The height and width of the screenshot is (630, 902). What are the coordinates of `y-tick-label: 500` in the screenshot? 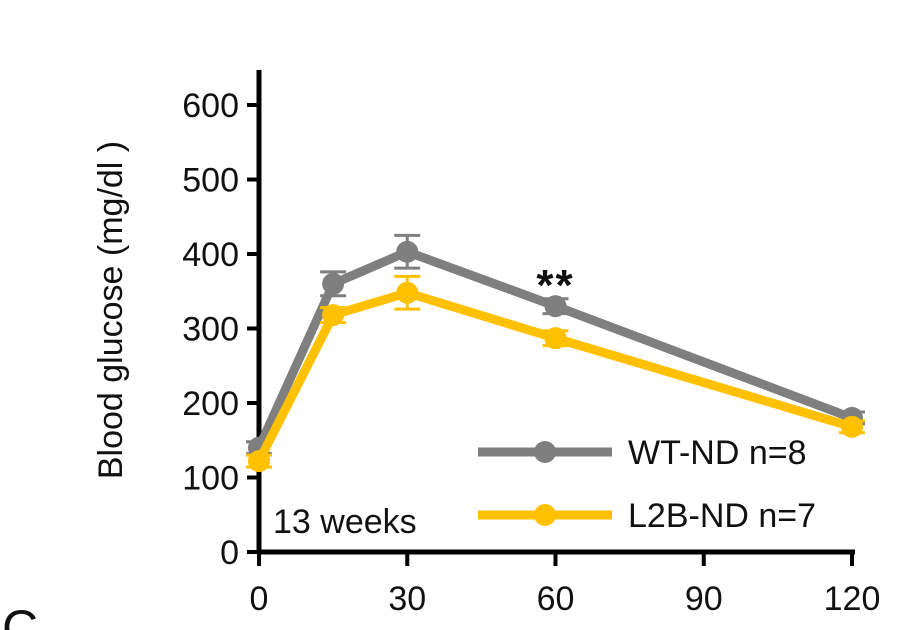 It's located at (210, 181).